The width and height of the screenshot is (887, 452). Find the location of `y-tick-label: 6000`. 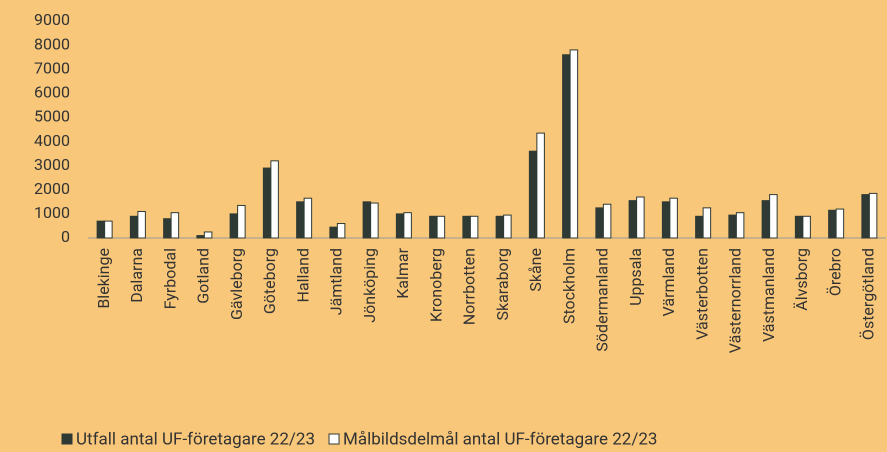

y-tick-label: 6000 is located at coordinates (52, 92).